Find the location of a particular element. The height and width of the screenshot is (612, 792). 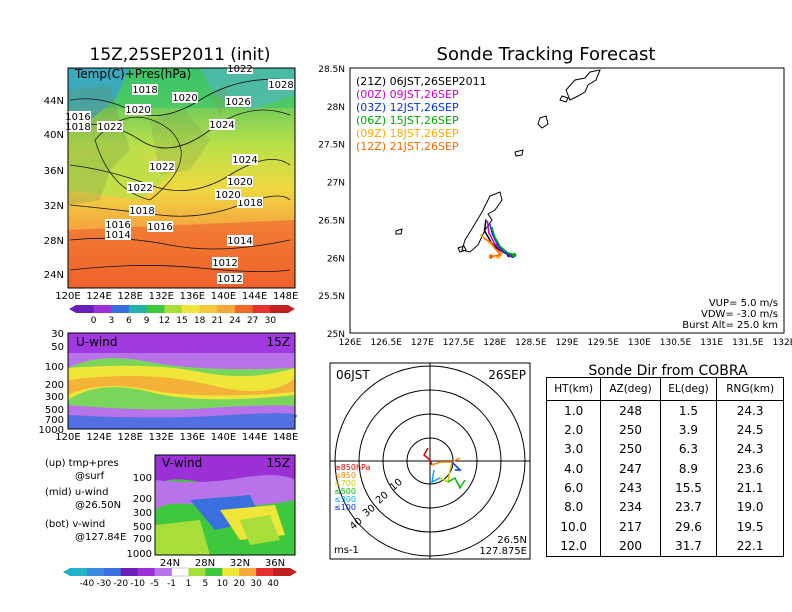

wind-colorbar-label: -5 is located at coordinates (154, 584).